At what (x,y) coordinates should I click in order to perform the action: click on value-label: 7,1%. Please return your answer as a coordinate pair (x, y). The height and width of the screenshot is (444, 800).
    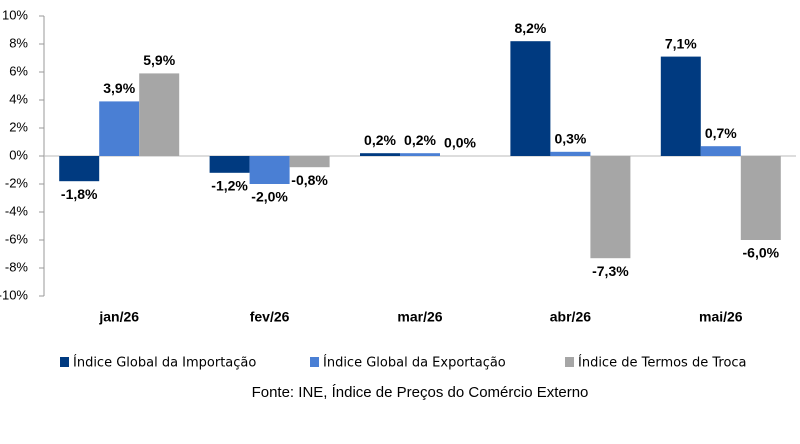
    Looking at the image, I should click on (681, 43).